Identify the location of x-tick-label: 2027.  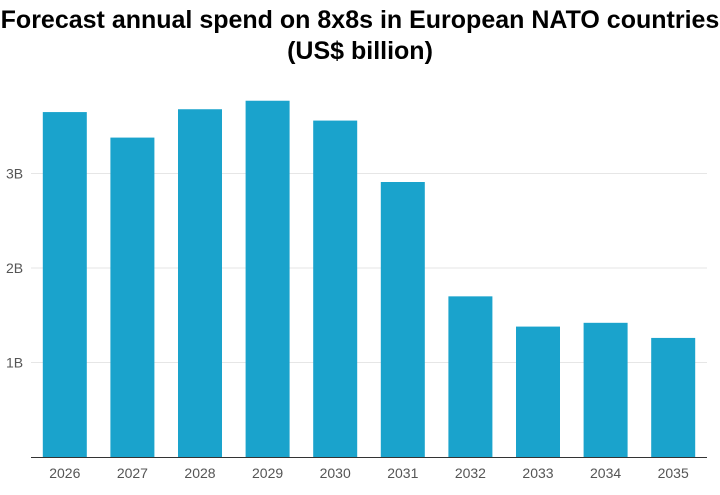
(132, 473).